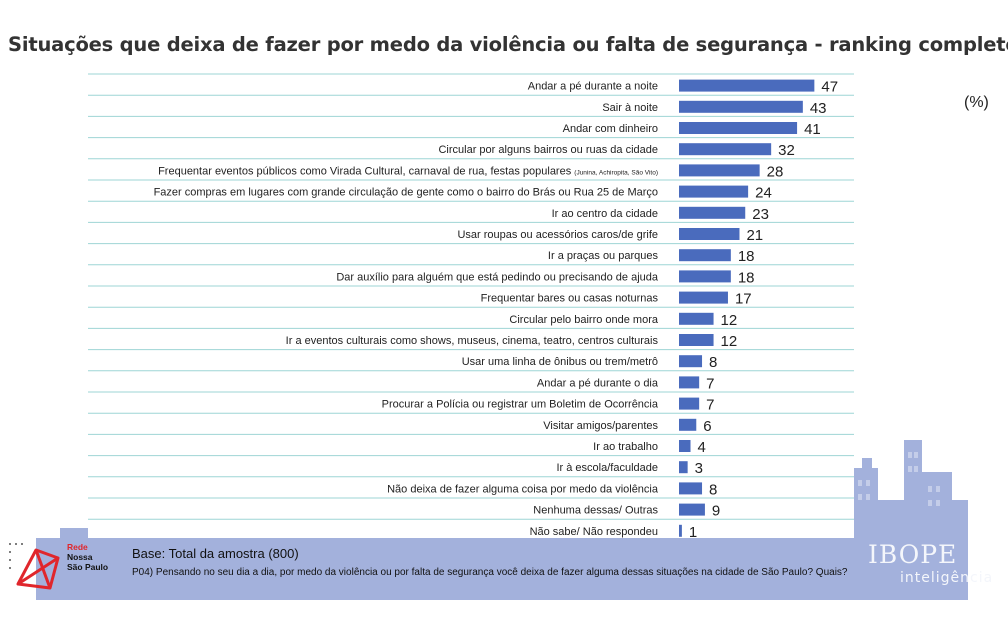 This screenshot has height=631, width=1008. What do you see at coordinates (603, 256) in the screenshot?
I see `category-label: Ir a praças ou parques` at bounding box center [603, 256].